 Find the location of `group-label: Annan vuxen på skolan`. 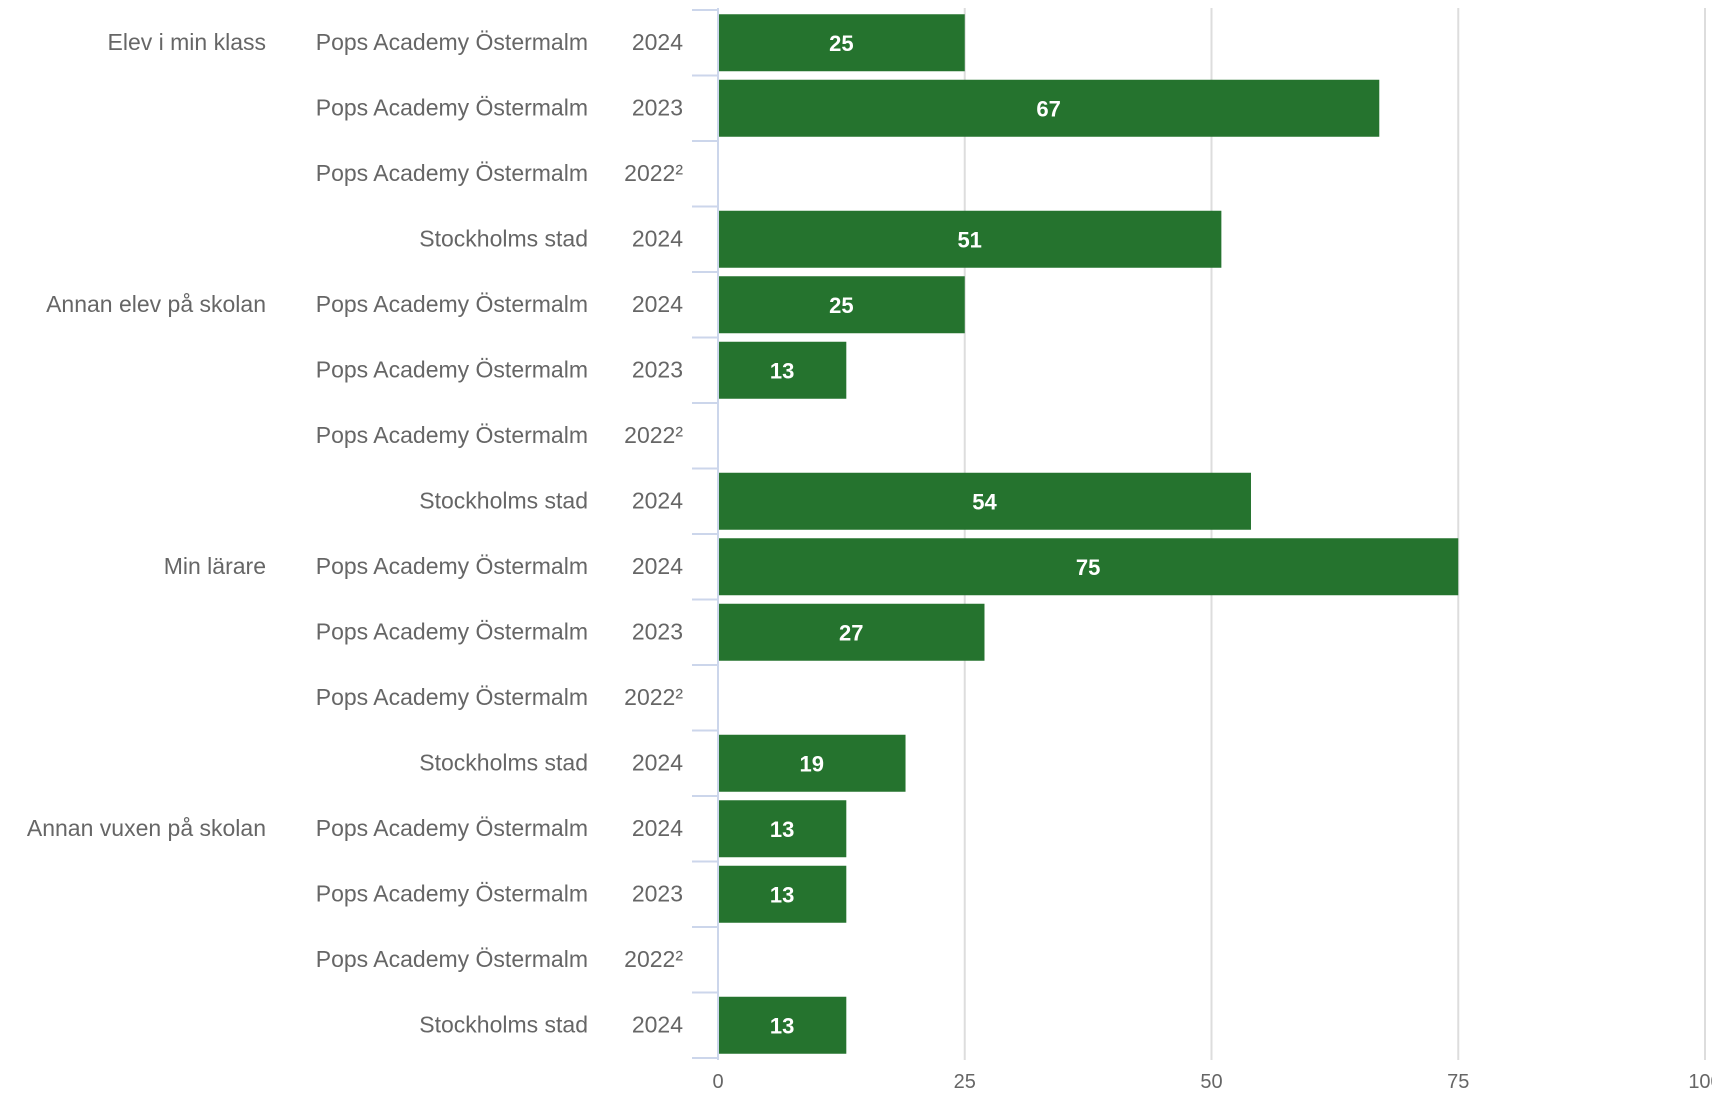

group-label: Annan vuxen på skolan is located at coordinates (146, 828).